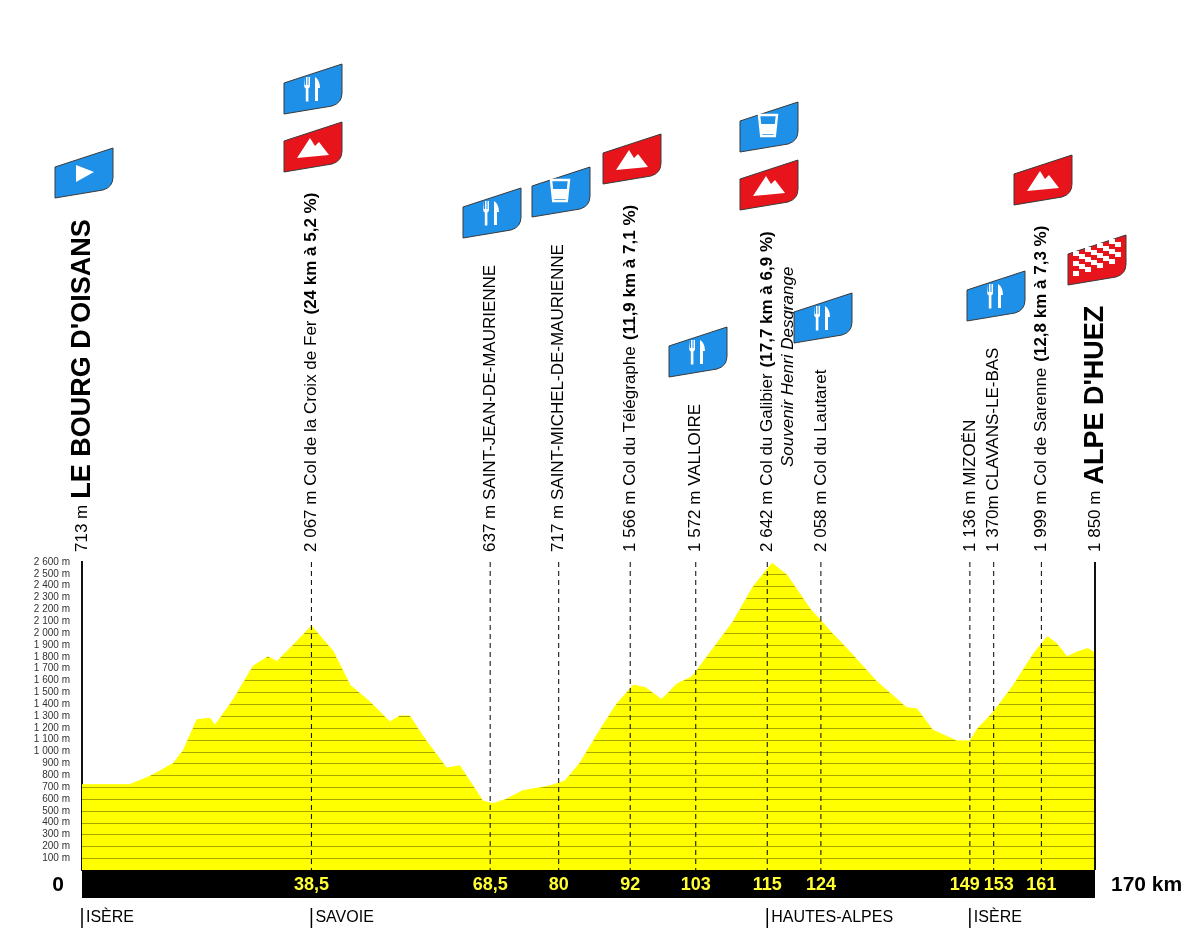 Image resolution: width=1200 pixels, height=938 pixels. Describe the element at coordinates (1041, 293) in the screenshot. I see `text: (12,8 km à 7,3 %)` at that location.